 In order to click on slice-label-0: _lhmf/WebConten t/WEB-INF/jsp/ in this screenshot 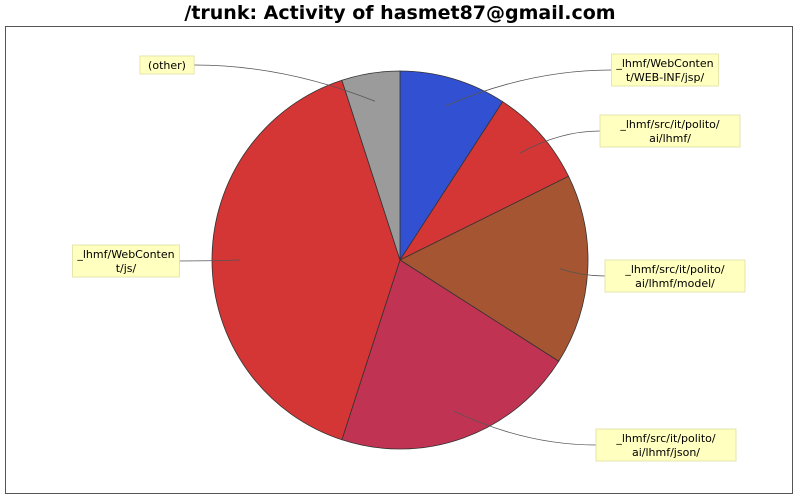, I will do `click(664, 70)`.